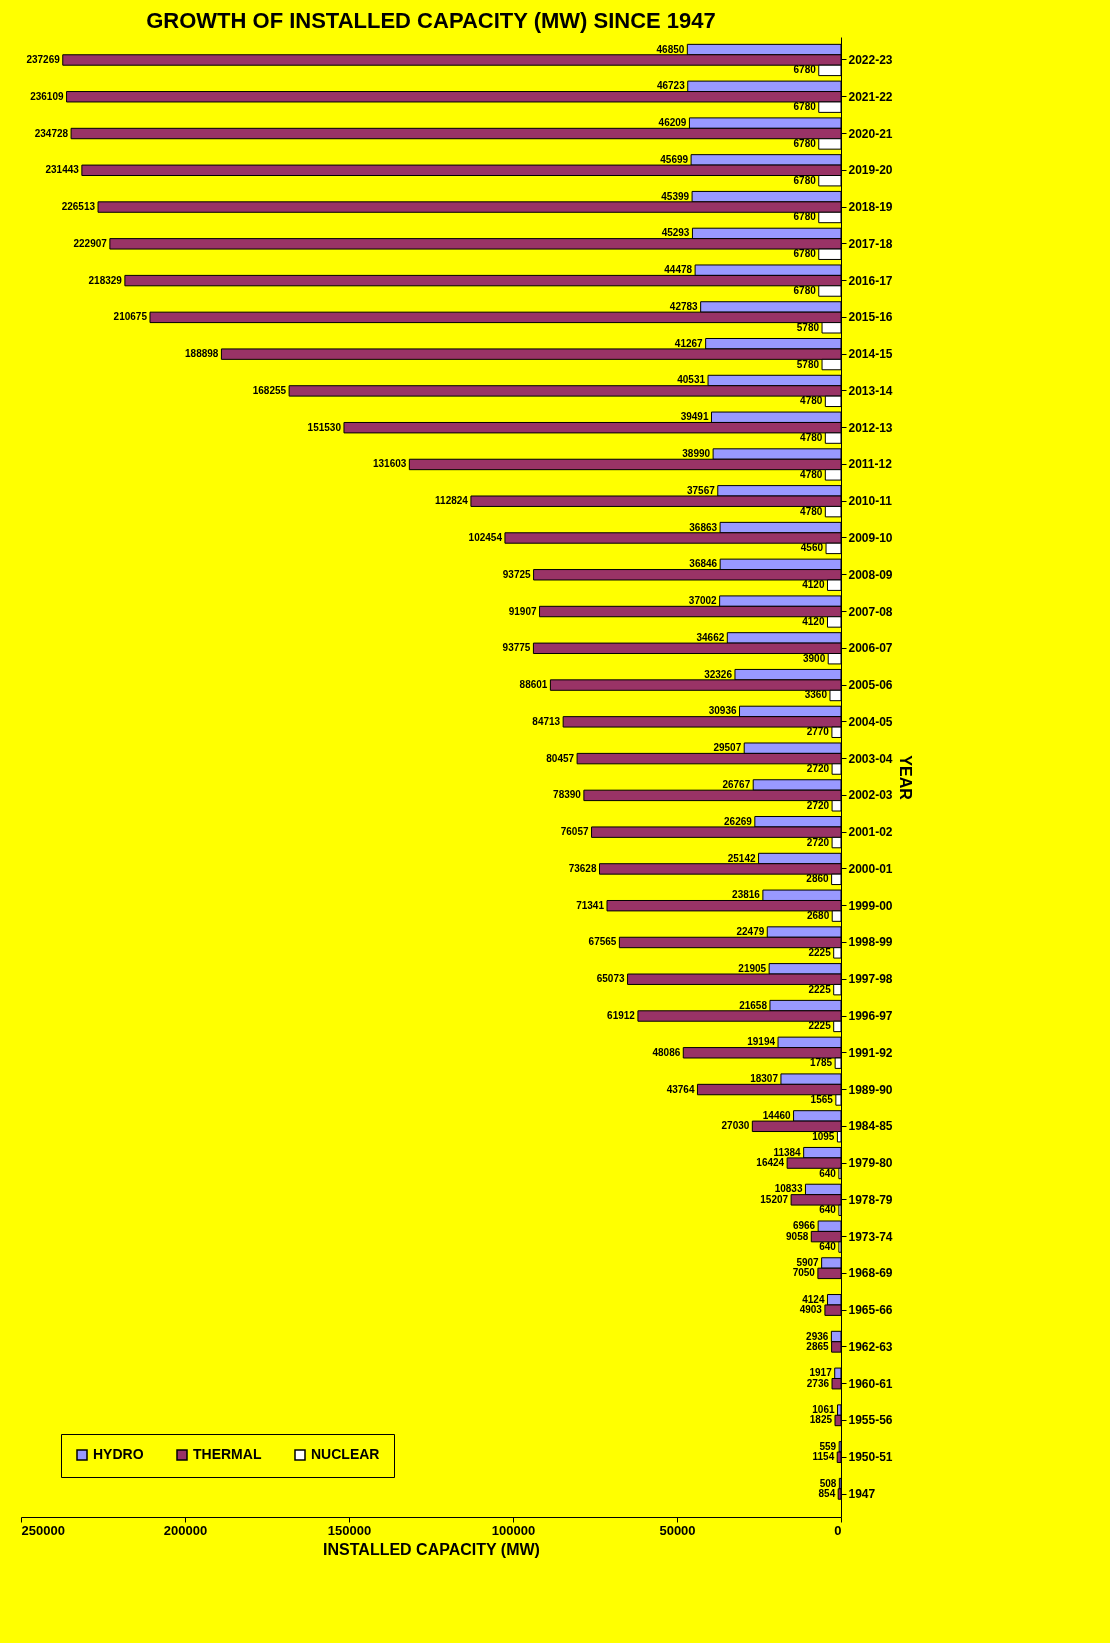  I want to click on legend-label: HYDRO, so click(118, 1454).